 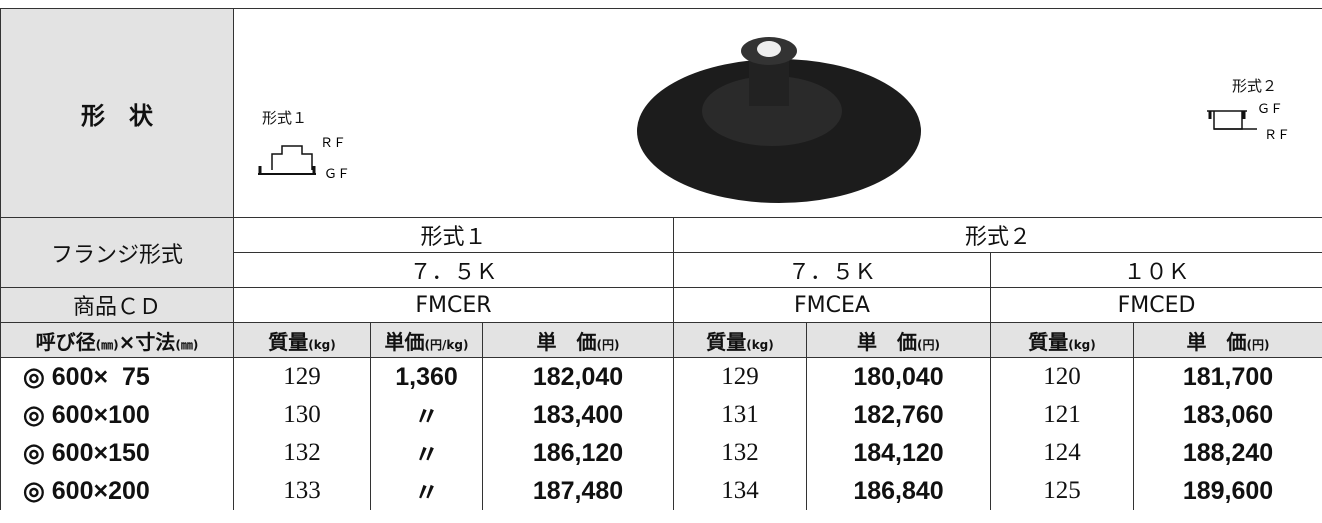 What do you see at coordinates (1062, 491) in the screenshot?
I see `cell: 125` at bounding box center [1062, 491].